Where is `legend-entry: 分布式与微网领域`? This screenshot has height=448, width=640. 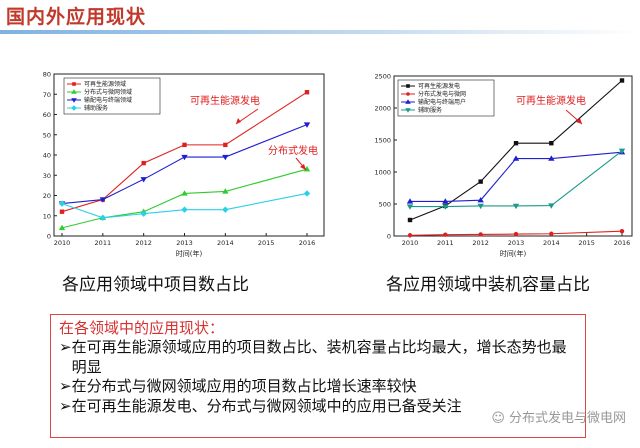 legend-entry: 分布式与微网领域 is located at coordinates (108, 92).